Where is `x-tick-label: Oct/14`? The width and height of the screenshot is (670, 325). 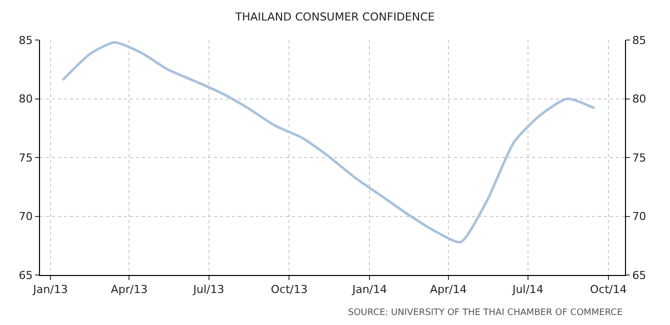 x-tick-label: Oct/14 is located at coordinates (608, 289).